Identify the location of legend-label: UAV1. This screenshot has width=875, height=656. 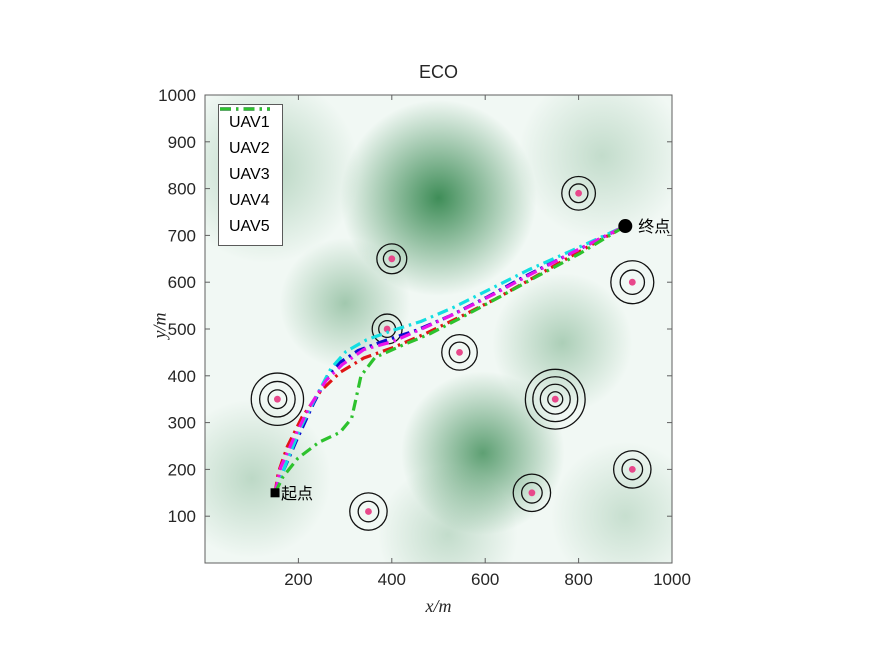
(249, 122).